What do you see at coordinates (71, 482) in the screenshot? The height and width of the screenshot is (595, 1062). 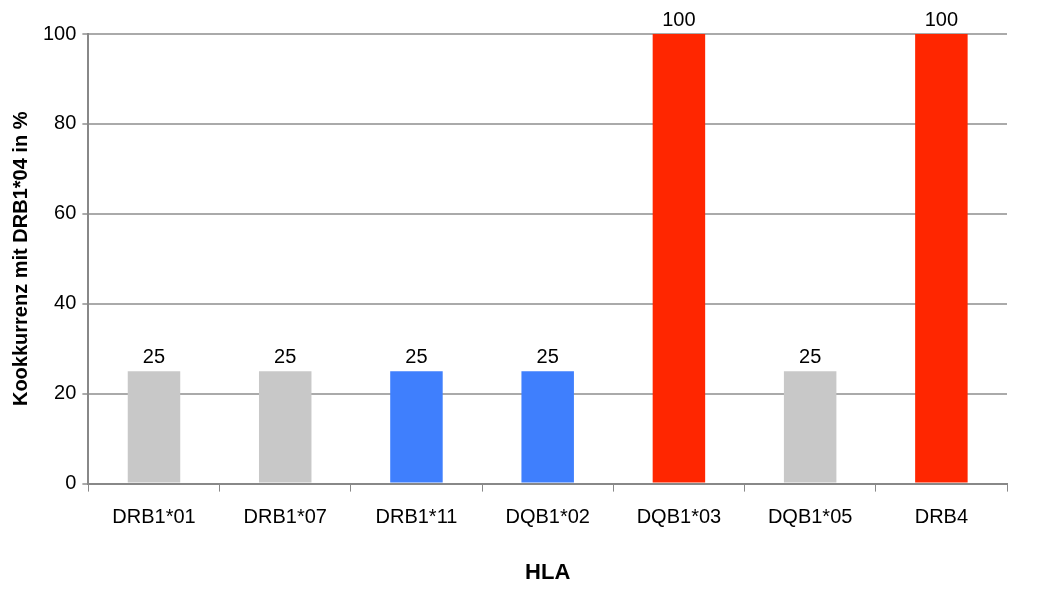 I see `y-tick-label: 0` at bounding box center [71, 482].